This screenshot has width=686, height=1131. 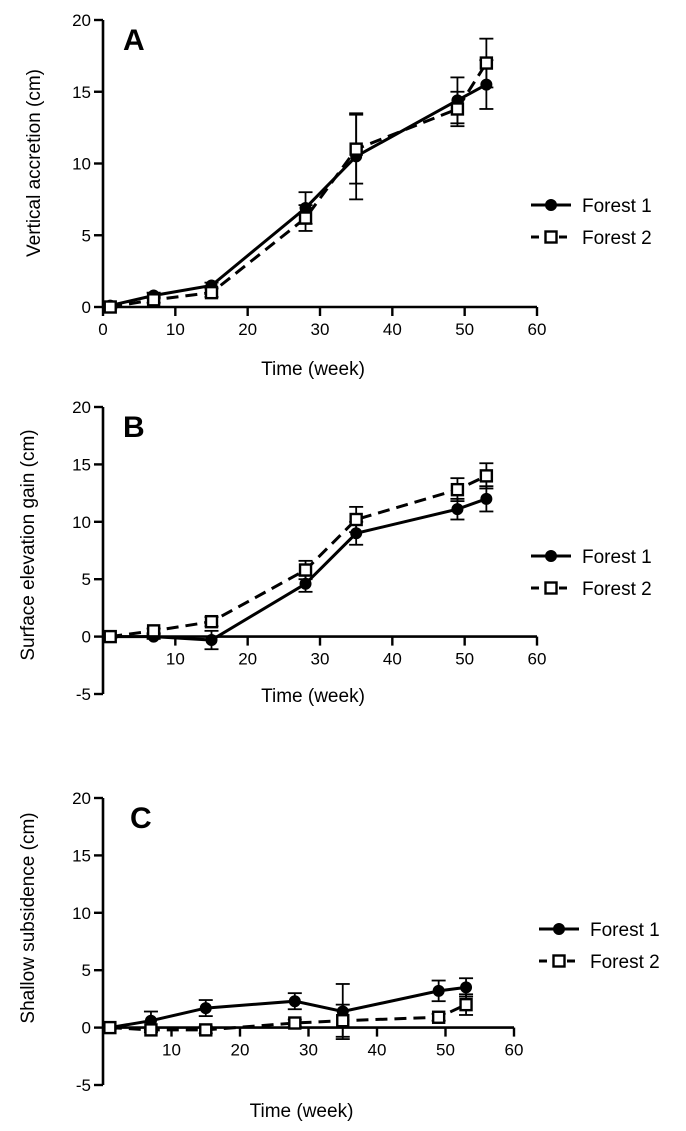 I want to click on y-axis-title: Vertical accretion (cm), so click(x=34, y=163).